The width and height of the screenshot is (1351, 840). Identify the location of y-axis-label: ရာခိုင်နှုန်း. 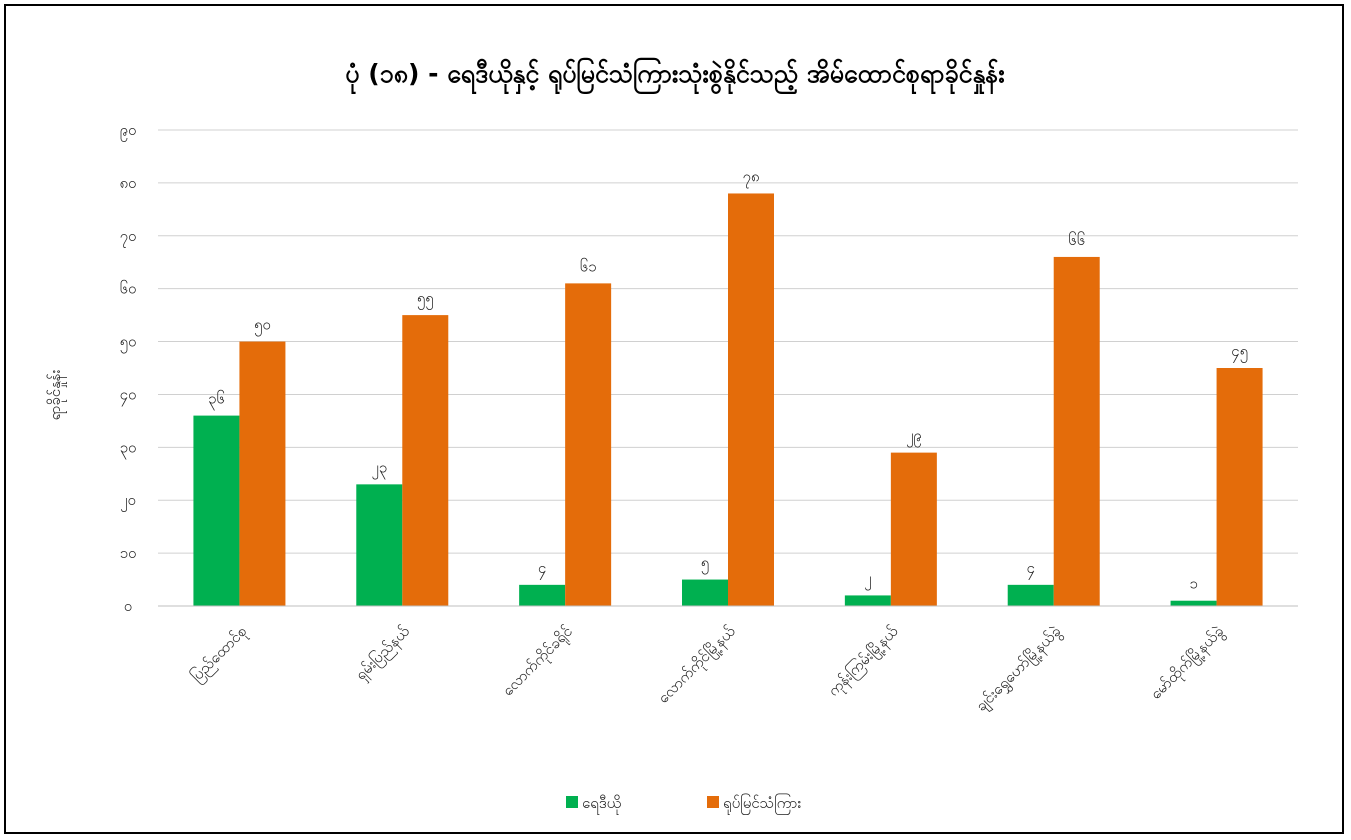
(56, 394).